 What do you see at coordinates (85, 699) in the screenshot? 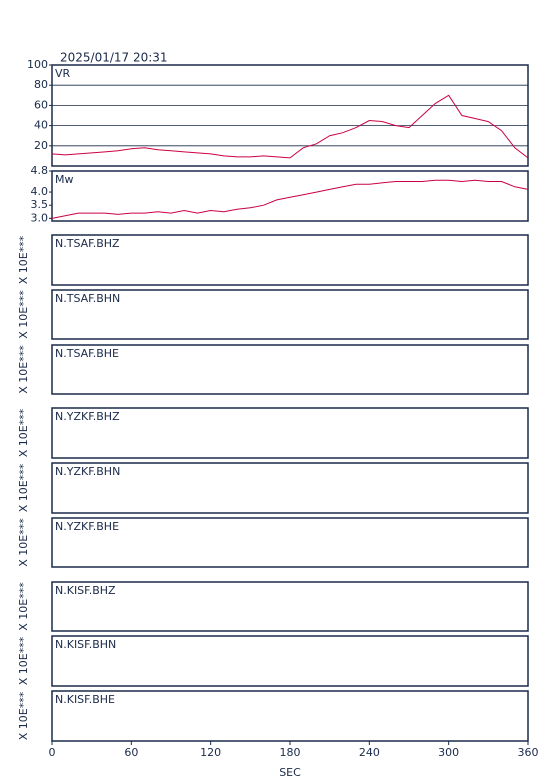
I see `panel-title: N.KISF.BHE` at bounding box center [85, 699].